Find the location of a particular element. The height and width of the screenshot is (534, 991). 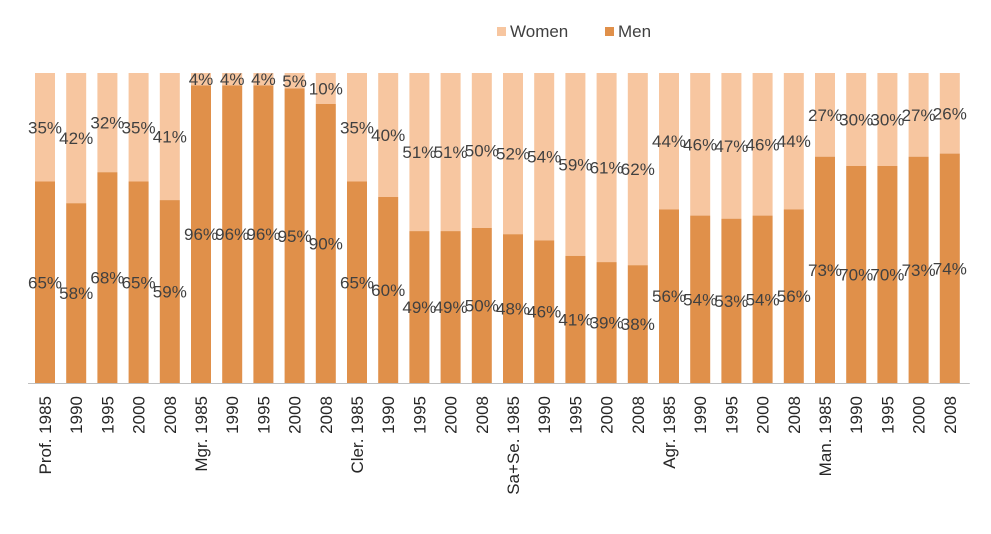

legend-label-women: Women is located at coordinates (539, 31).